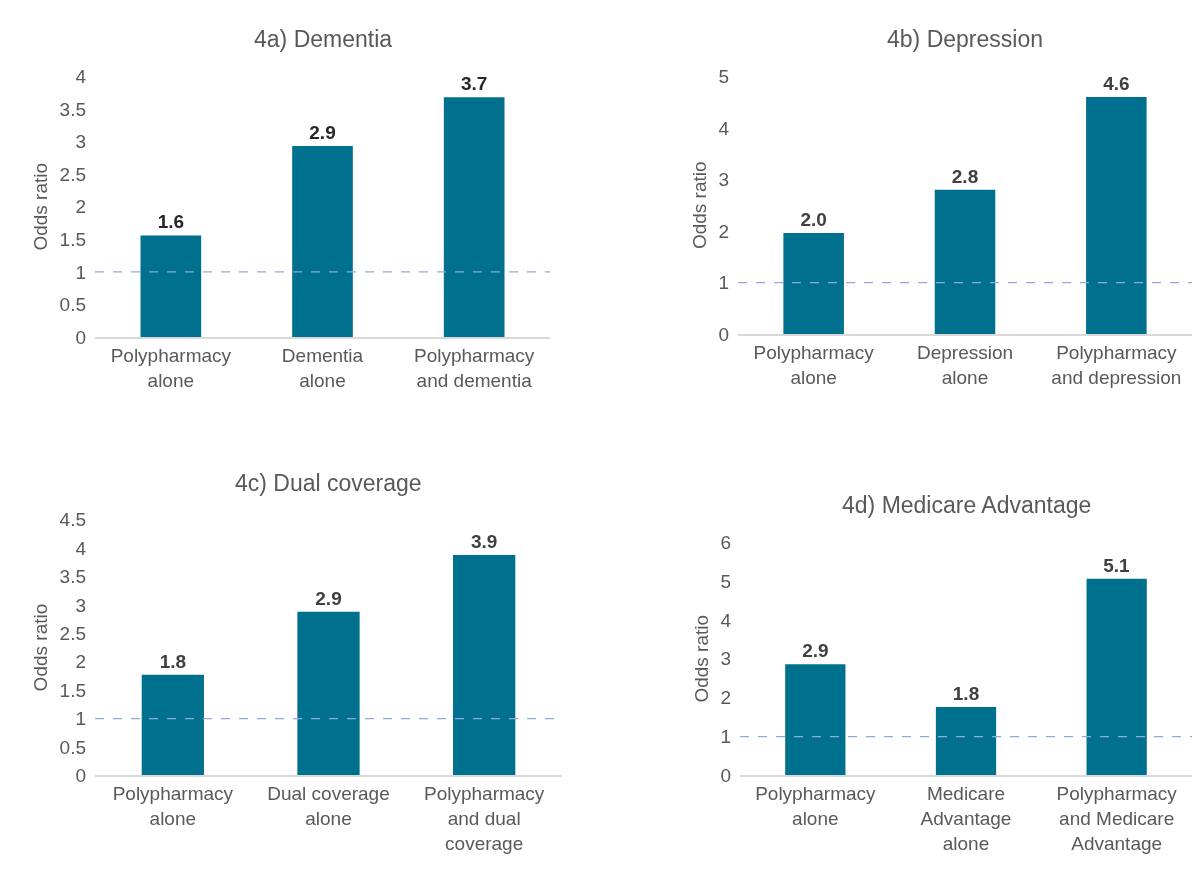 The height and width of the screenshot is (888, 1197). What do you see at coordinates (484, 541) in the screenshot?
I see `data-label: 3.9` at bounding box center [484, 541].